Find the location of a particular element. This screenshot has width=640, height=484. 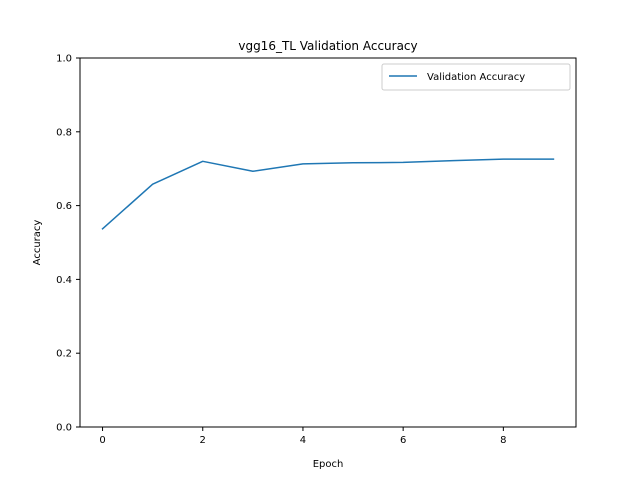

chart-title: vgg16_TL Validation Accuracy is located at coordinates (327, 46).